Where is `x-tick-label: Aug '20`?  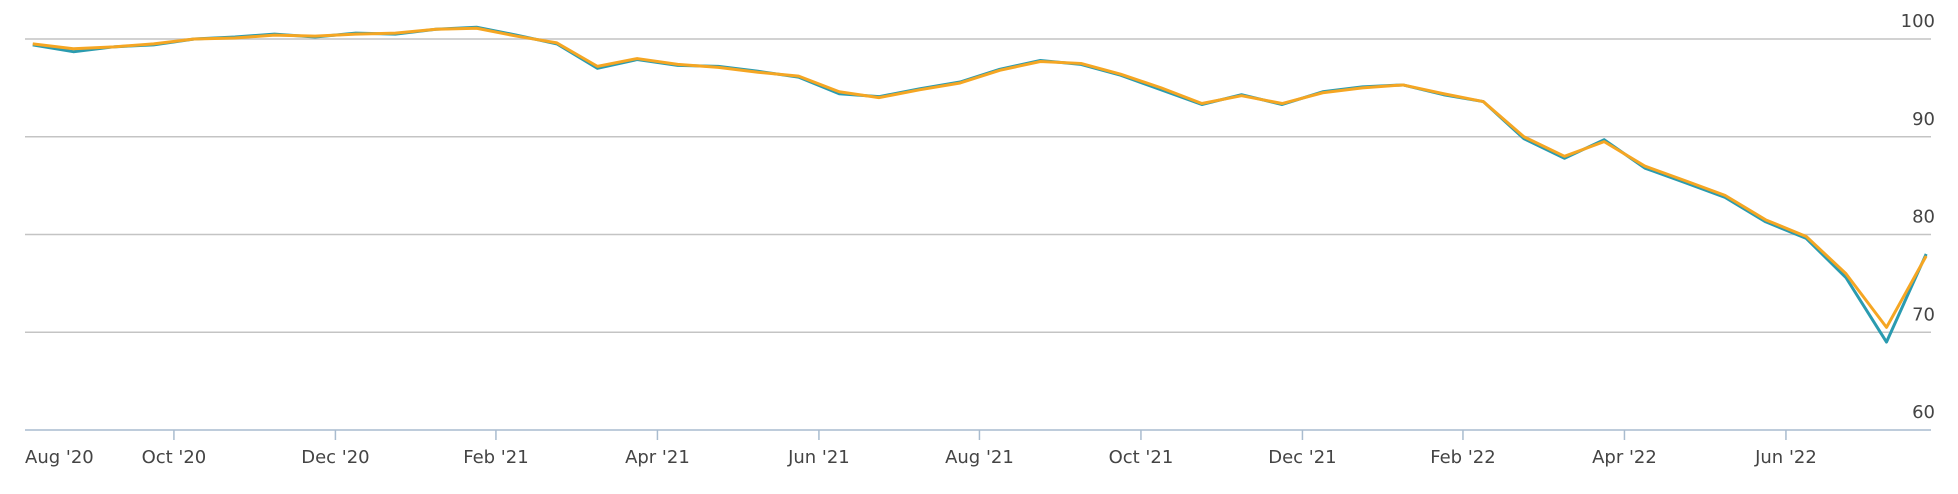 x-tick-label: Aug '20 is located at coordinates (59, 457).